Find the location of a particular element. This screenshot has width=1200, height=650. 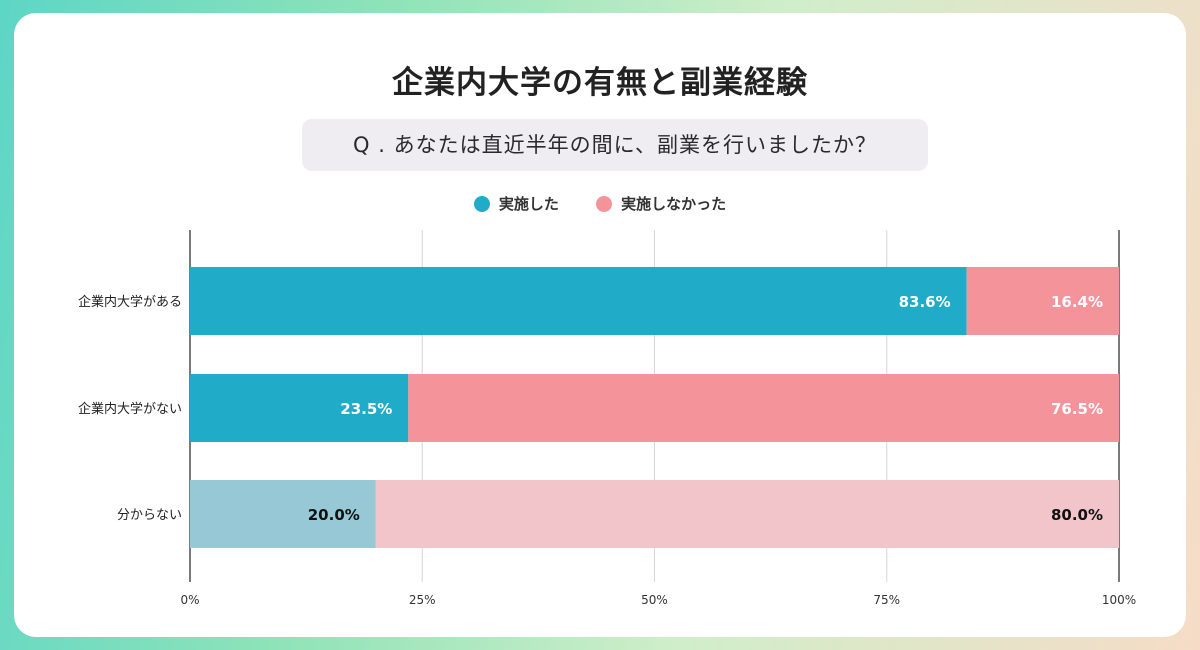

data-label-done: 83.6% is located at coordinates (925, 302).